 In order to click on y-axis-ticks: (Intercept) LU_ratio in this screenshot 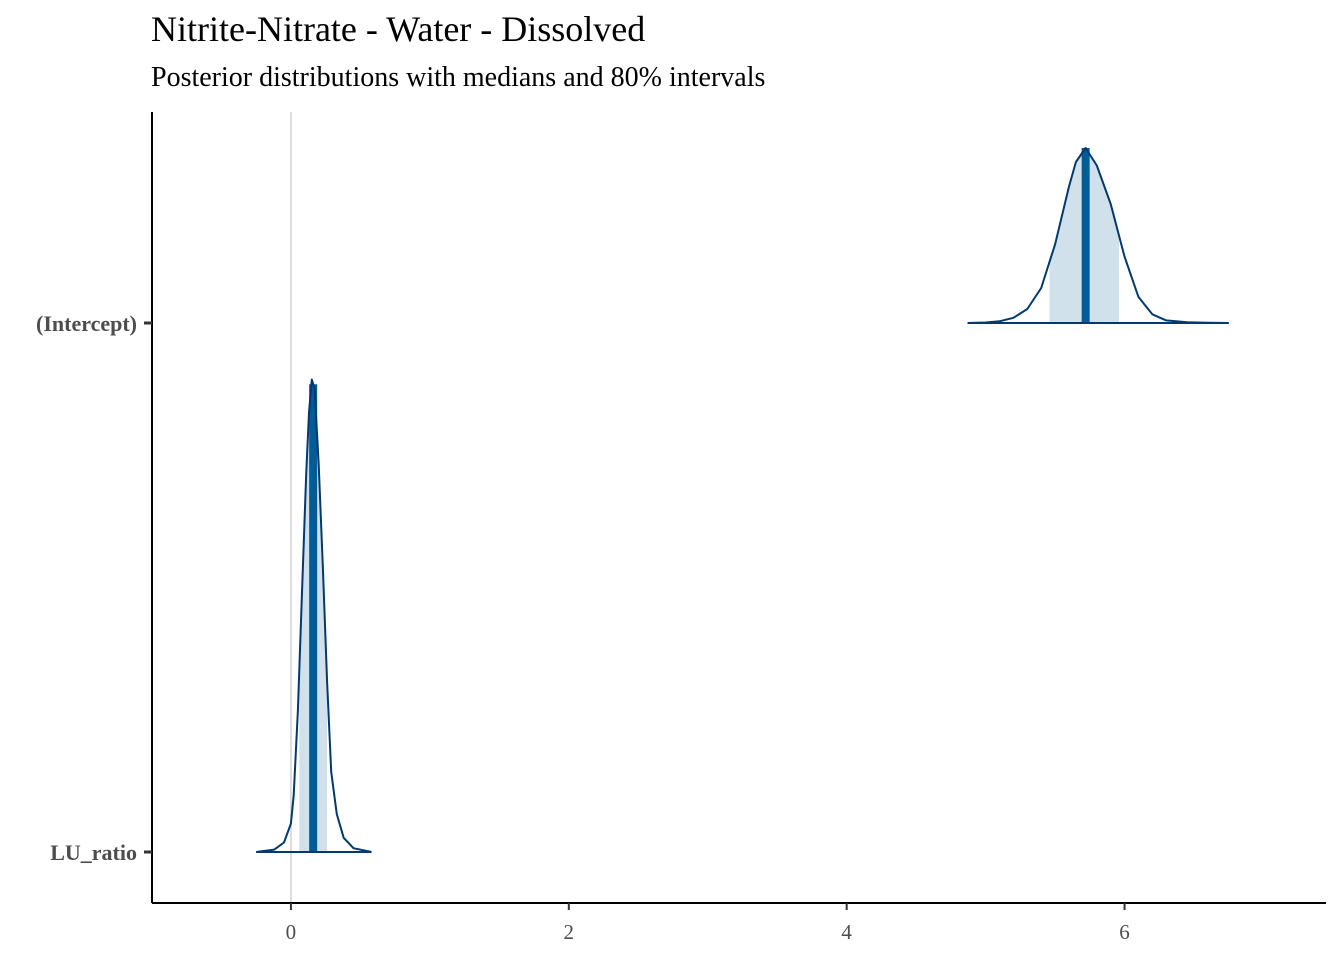, I will do `click(94, 588)`.